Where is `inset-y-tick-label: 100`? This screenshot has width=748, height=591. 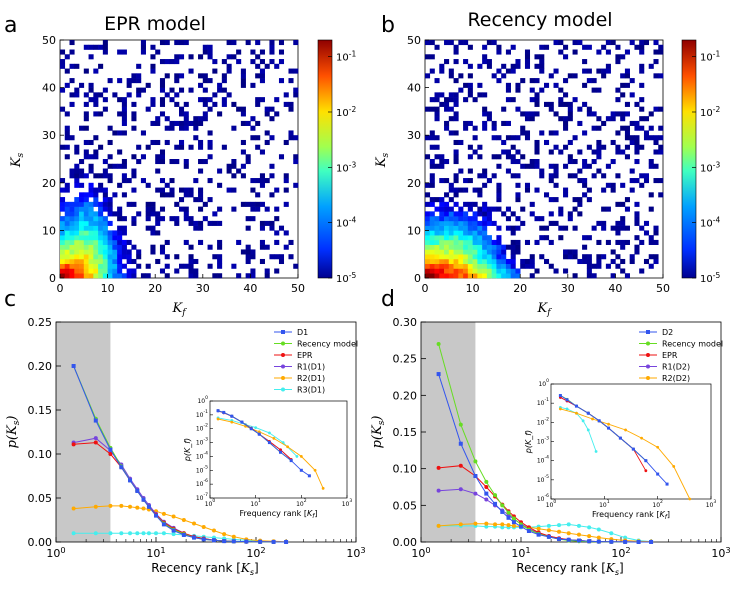
inset-y-tick-label: 100 is located at coordinates (202, 400).